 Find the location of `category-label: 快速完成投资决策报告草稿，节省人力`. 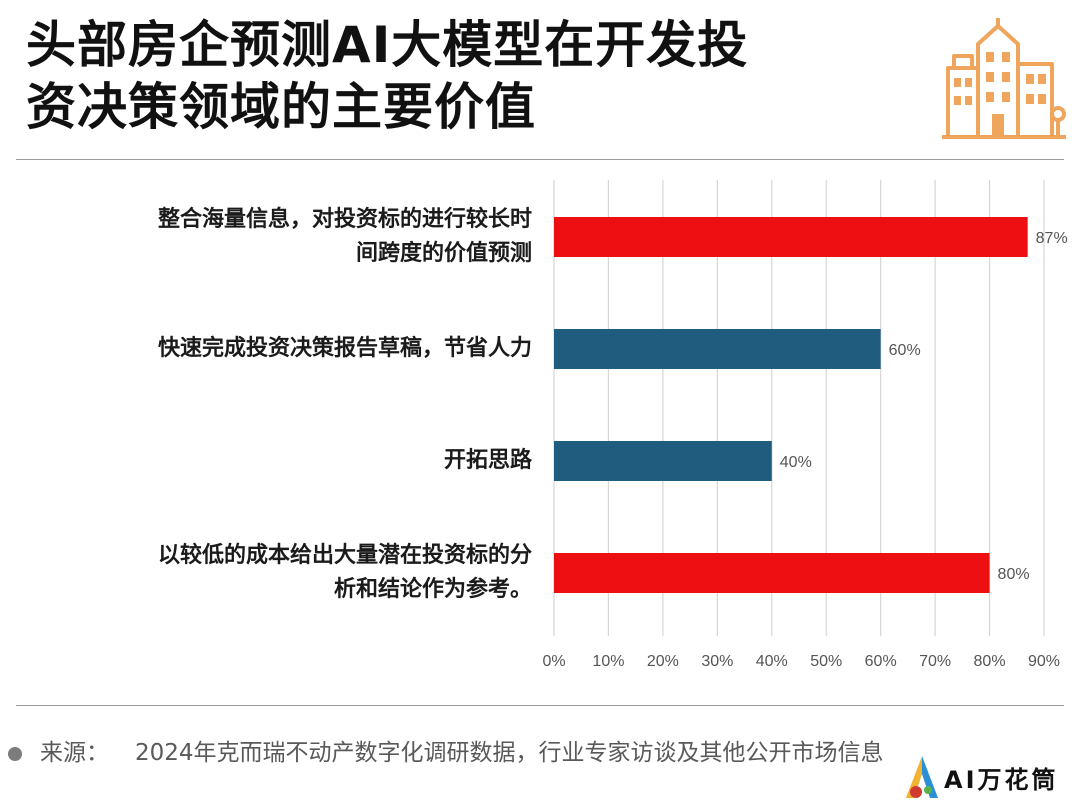

category-label: 快速完成投资决策报告草稿，节省人力 is located at coordinates (272, 349).